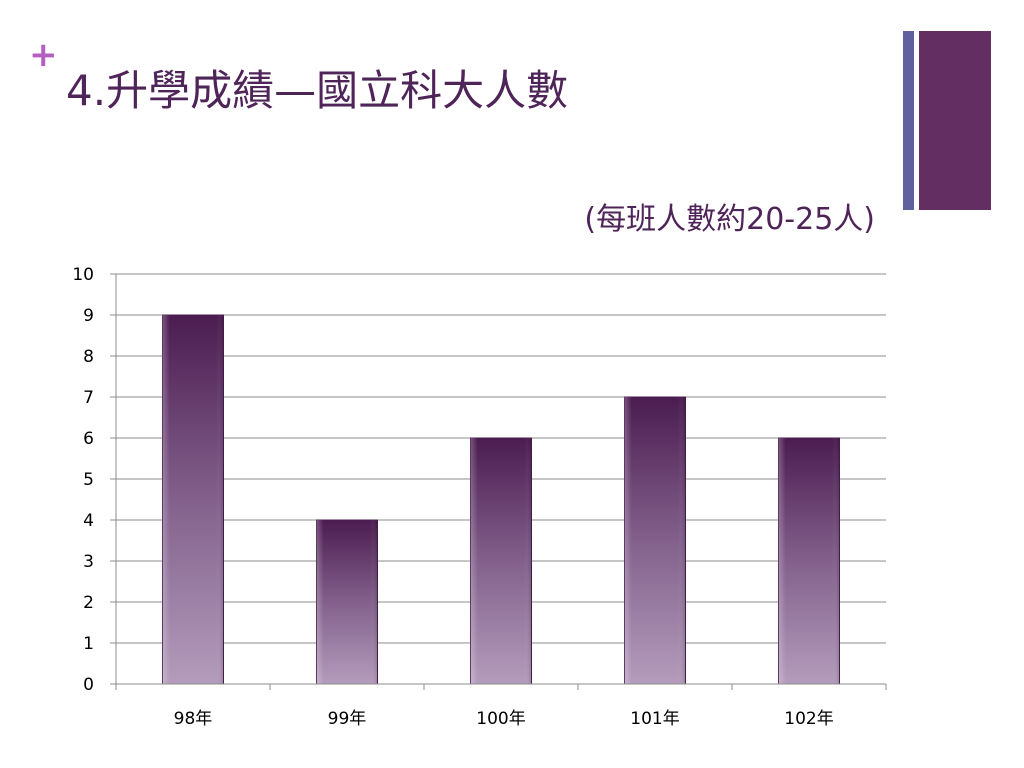  What do you see at coordinates (88, 603) in the screenshot?
I see `y-tick-label: 2` at bounding box center [88, 603].